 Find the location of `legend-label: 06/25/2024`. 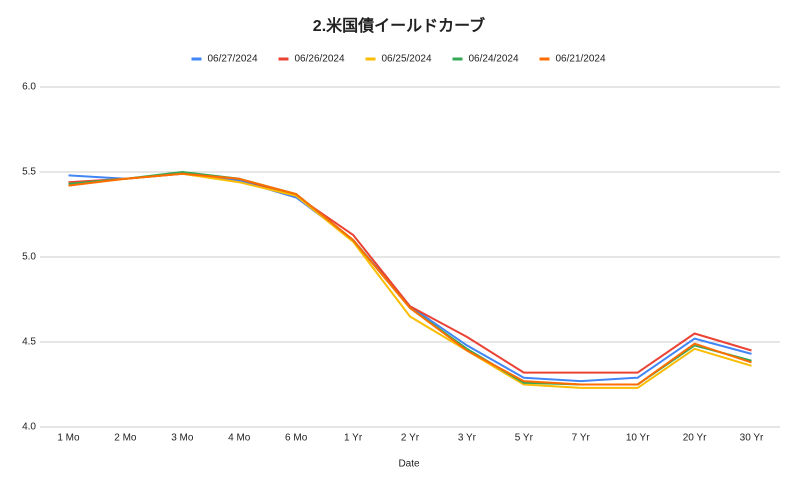

legend-label: 06/25/2024 is located at coordinates (407, 59).